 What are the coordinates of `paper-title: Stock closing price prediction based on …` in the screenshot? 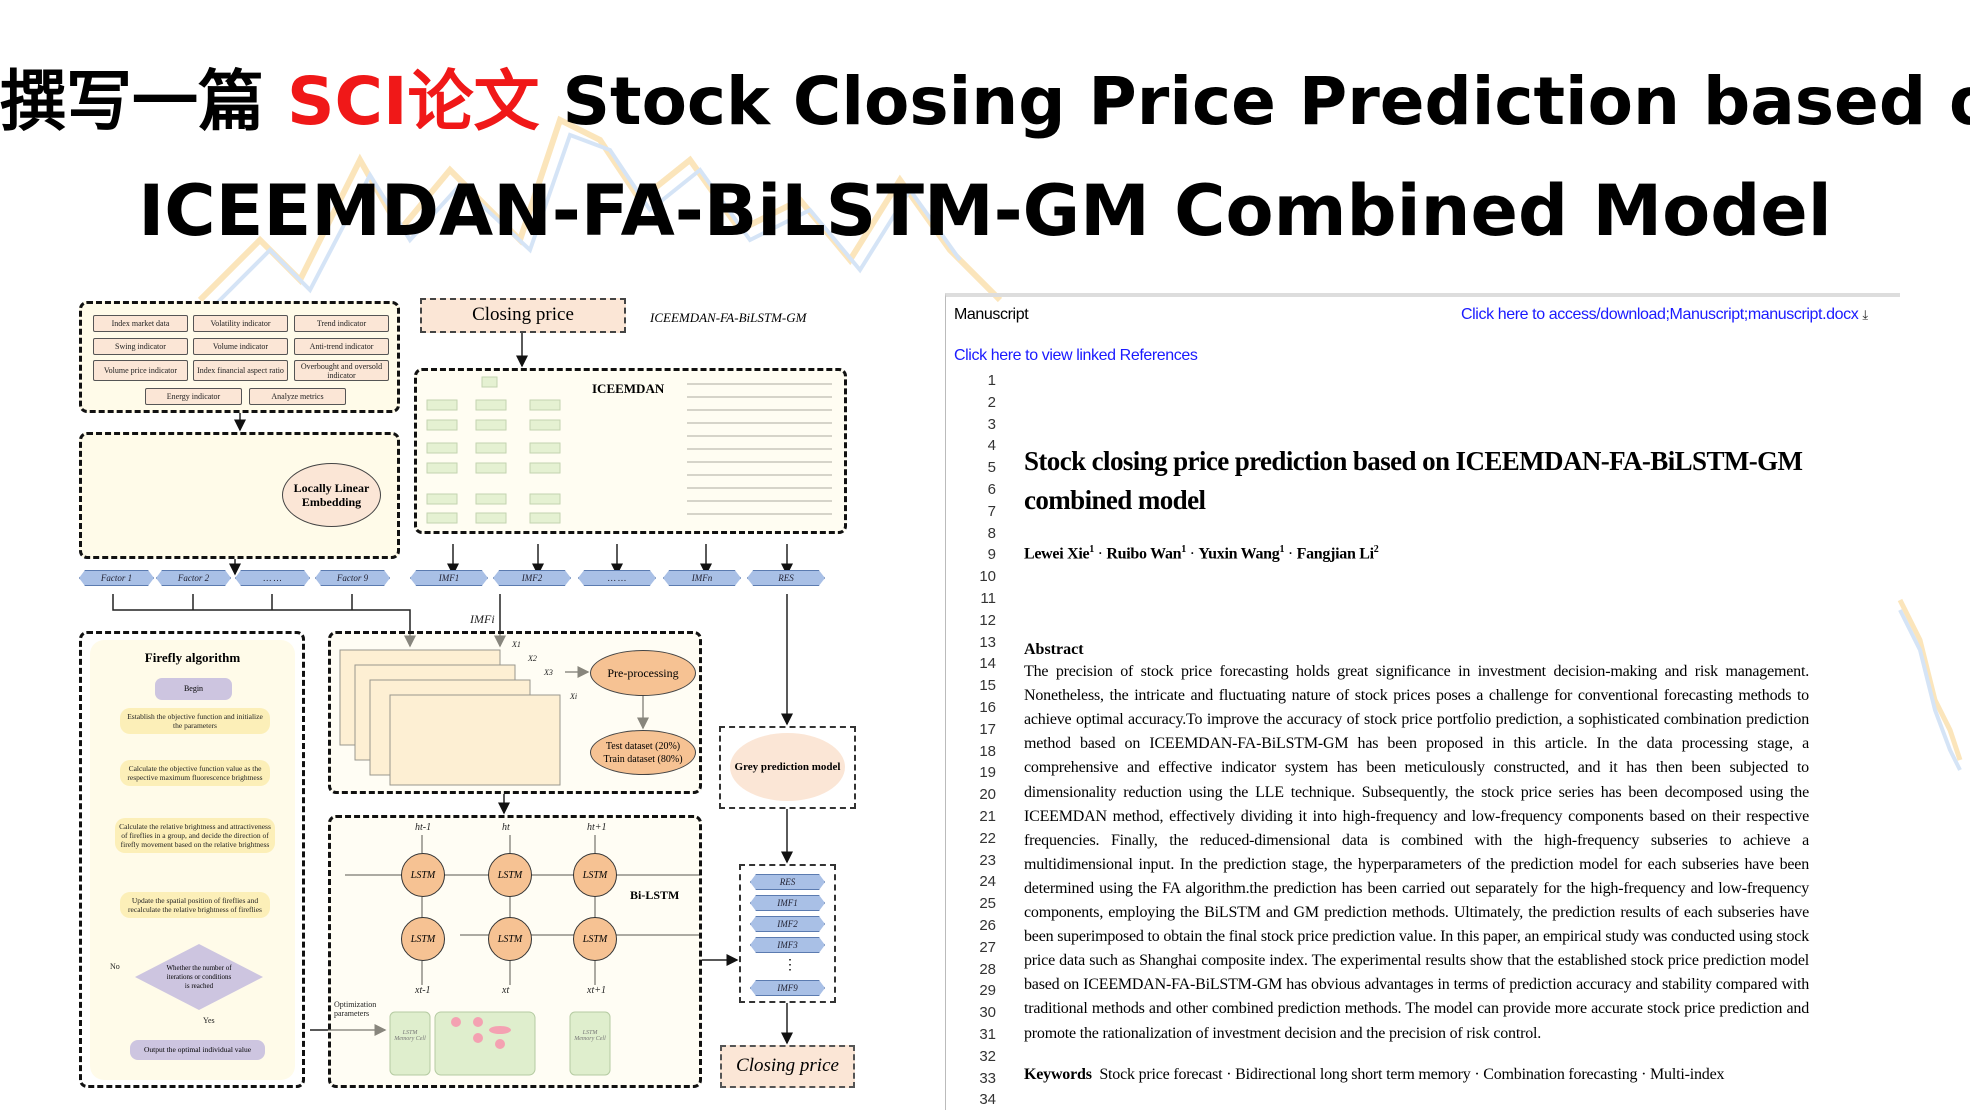 It's located at (1413, 481).